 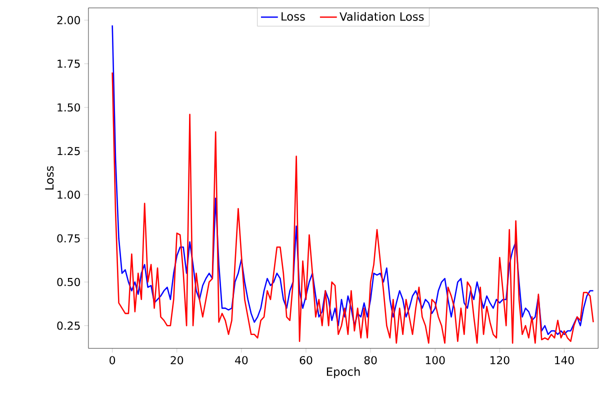 I want to click on x-tick-label: 0, so click(x=113, y=360).